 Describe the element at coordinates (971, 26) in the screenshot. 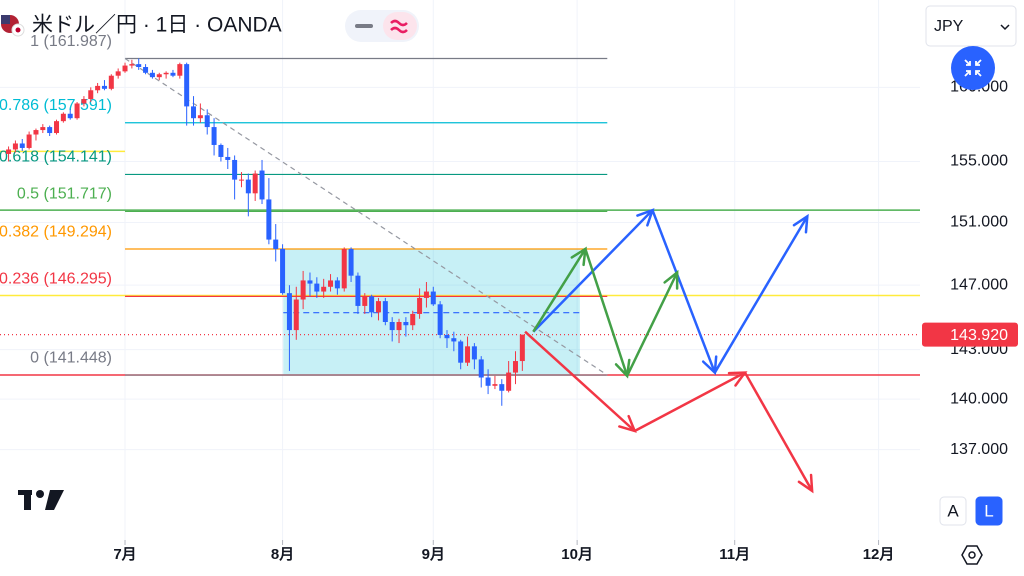

I see `currency-dropdown: JPY` at that location.